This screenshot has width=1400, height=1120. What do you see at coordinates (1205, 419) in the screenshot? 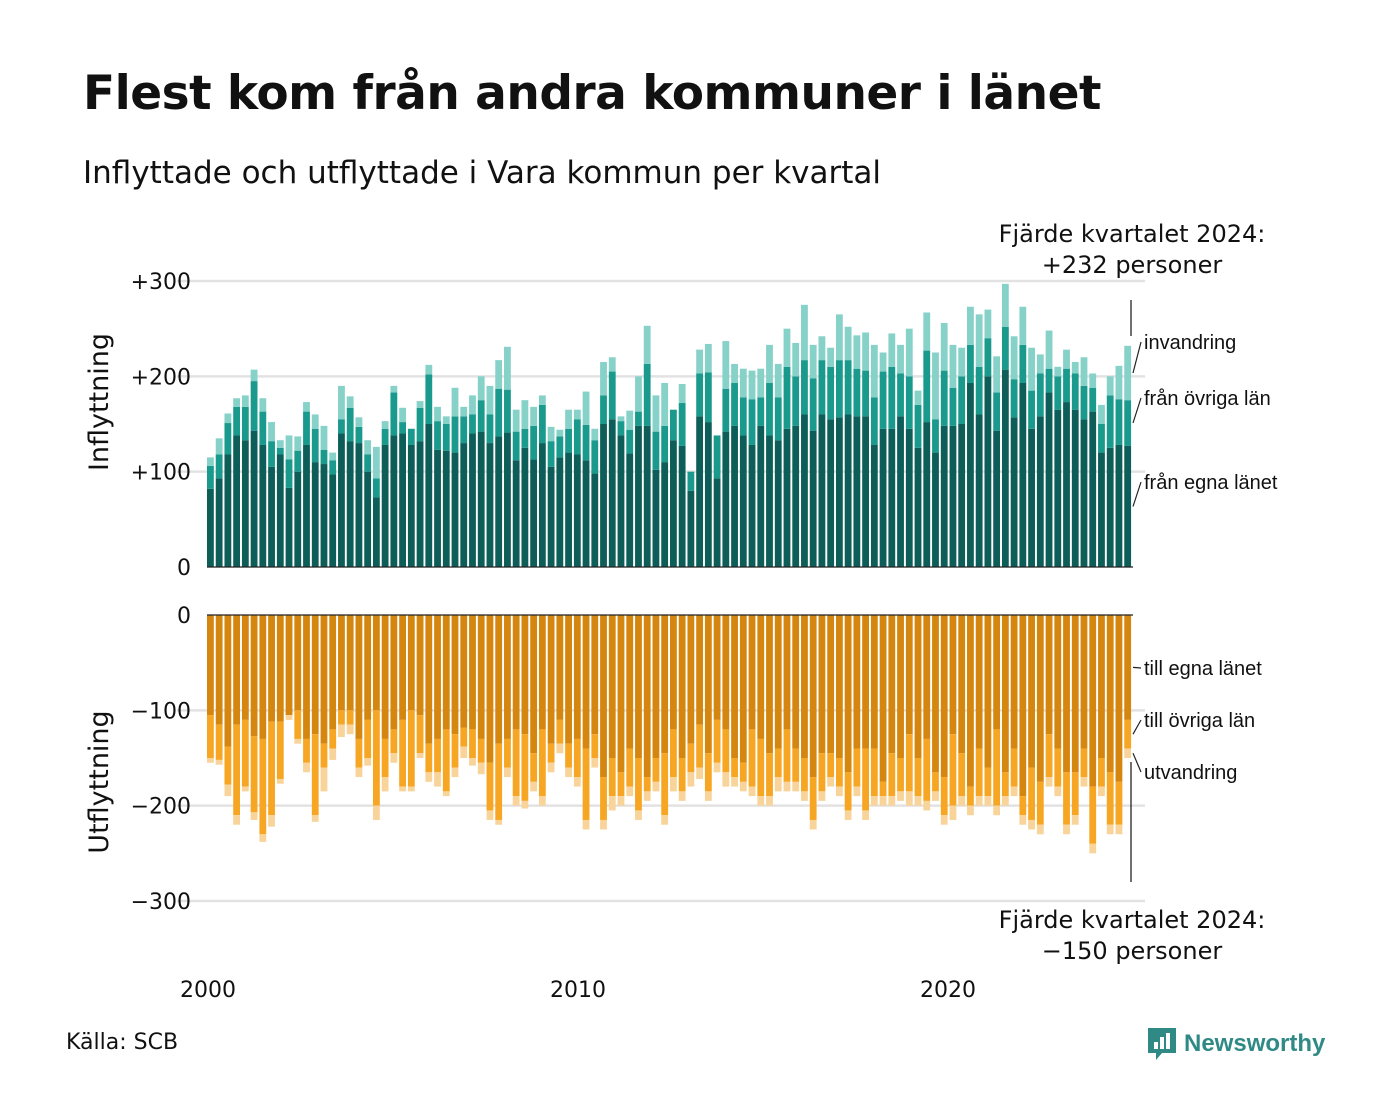
I see `inflyttning-series-labels: invandring från övriga län från egna länet` at bounding box center [1205, 419].